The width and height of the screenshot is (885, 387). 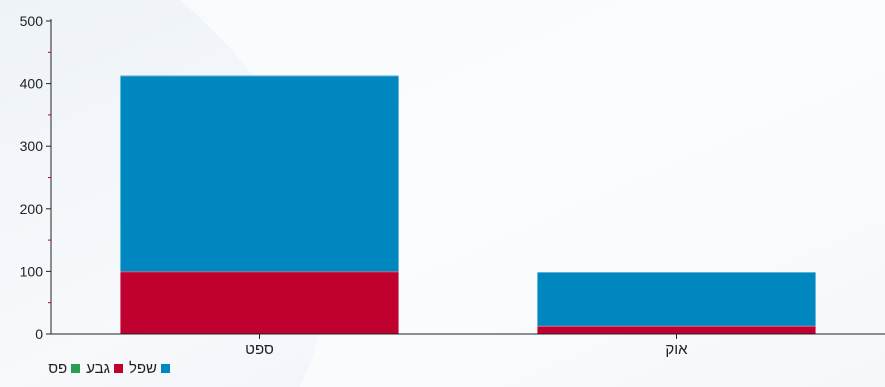 I want to click on y-tick-label: 500, so click(x=32, y=21).